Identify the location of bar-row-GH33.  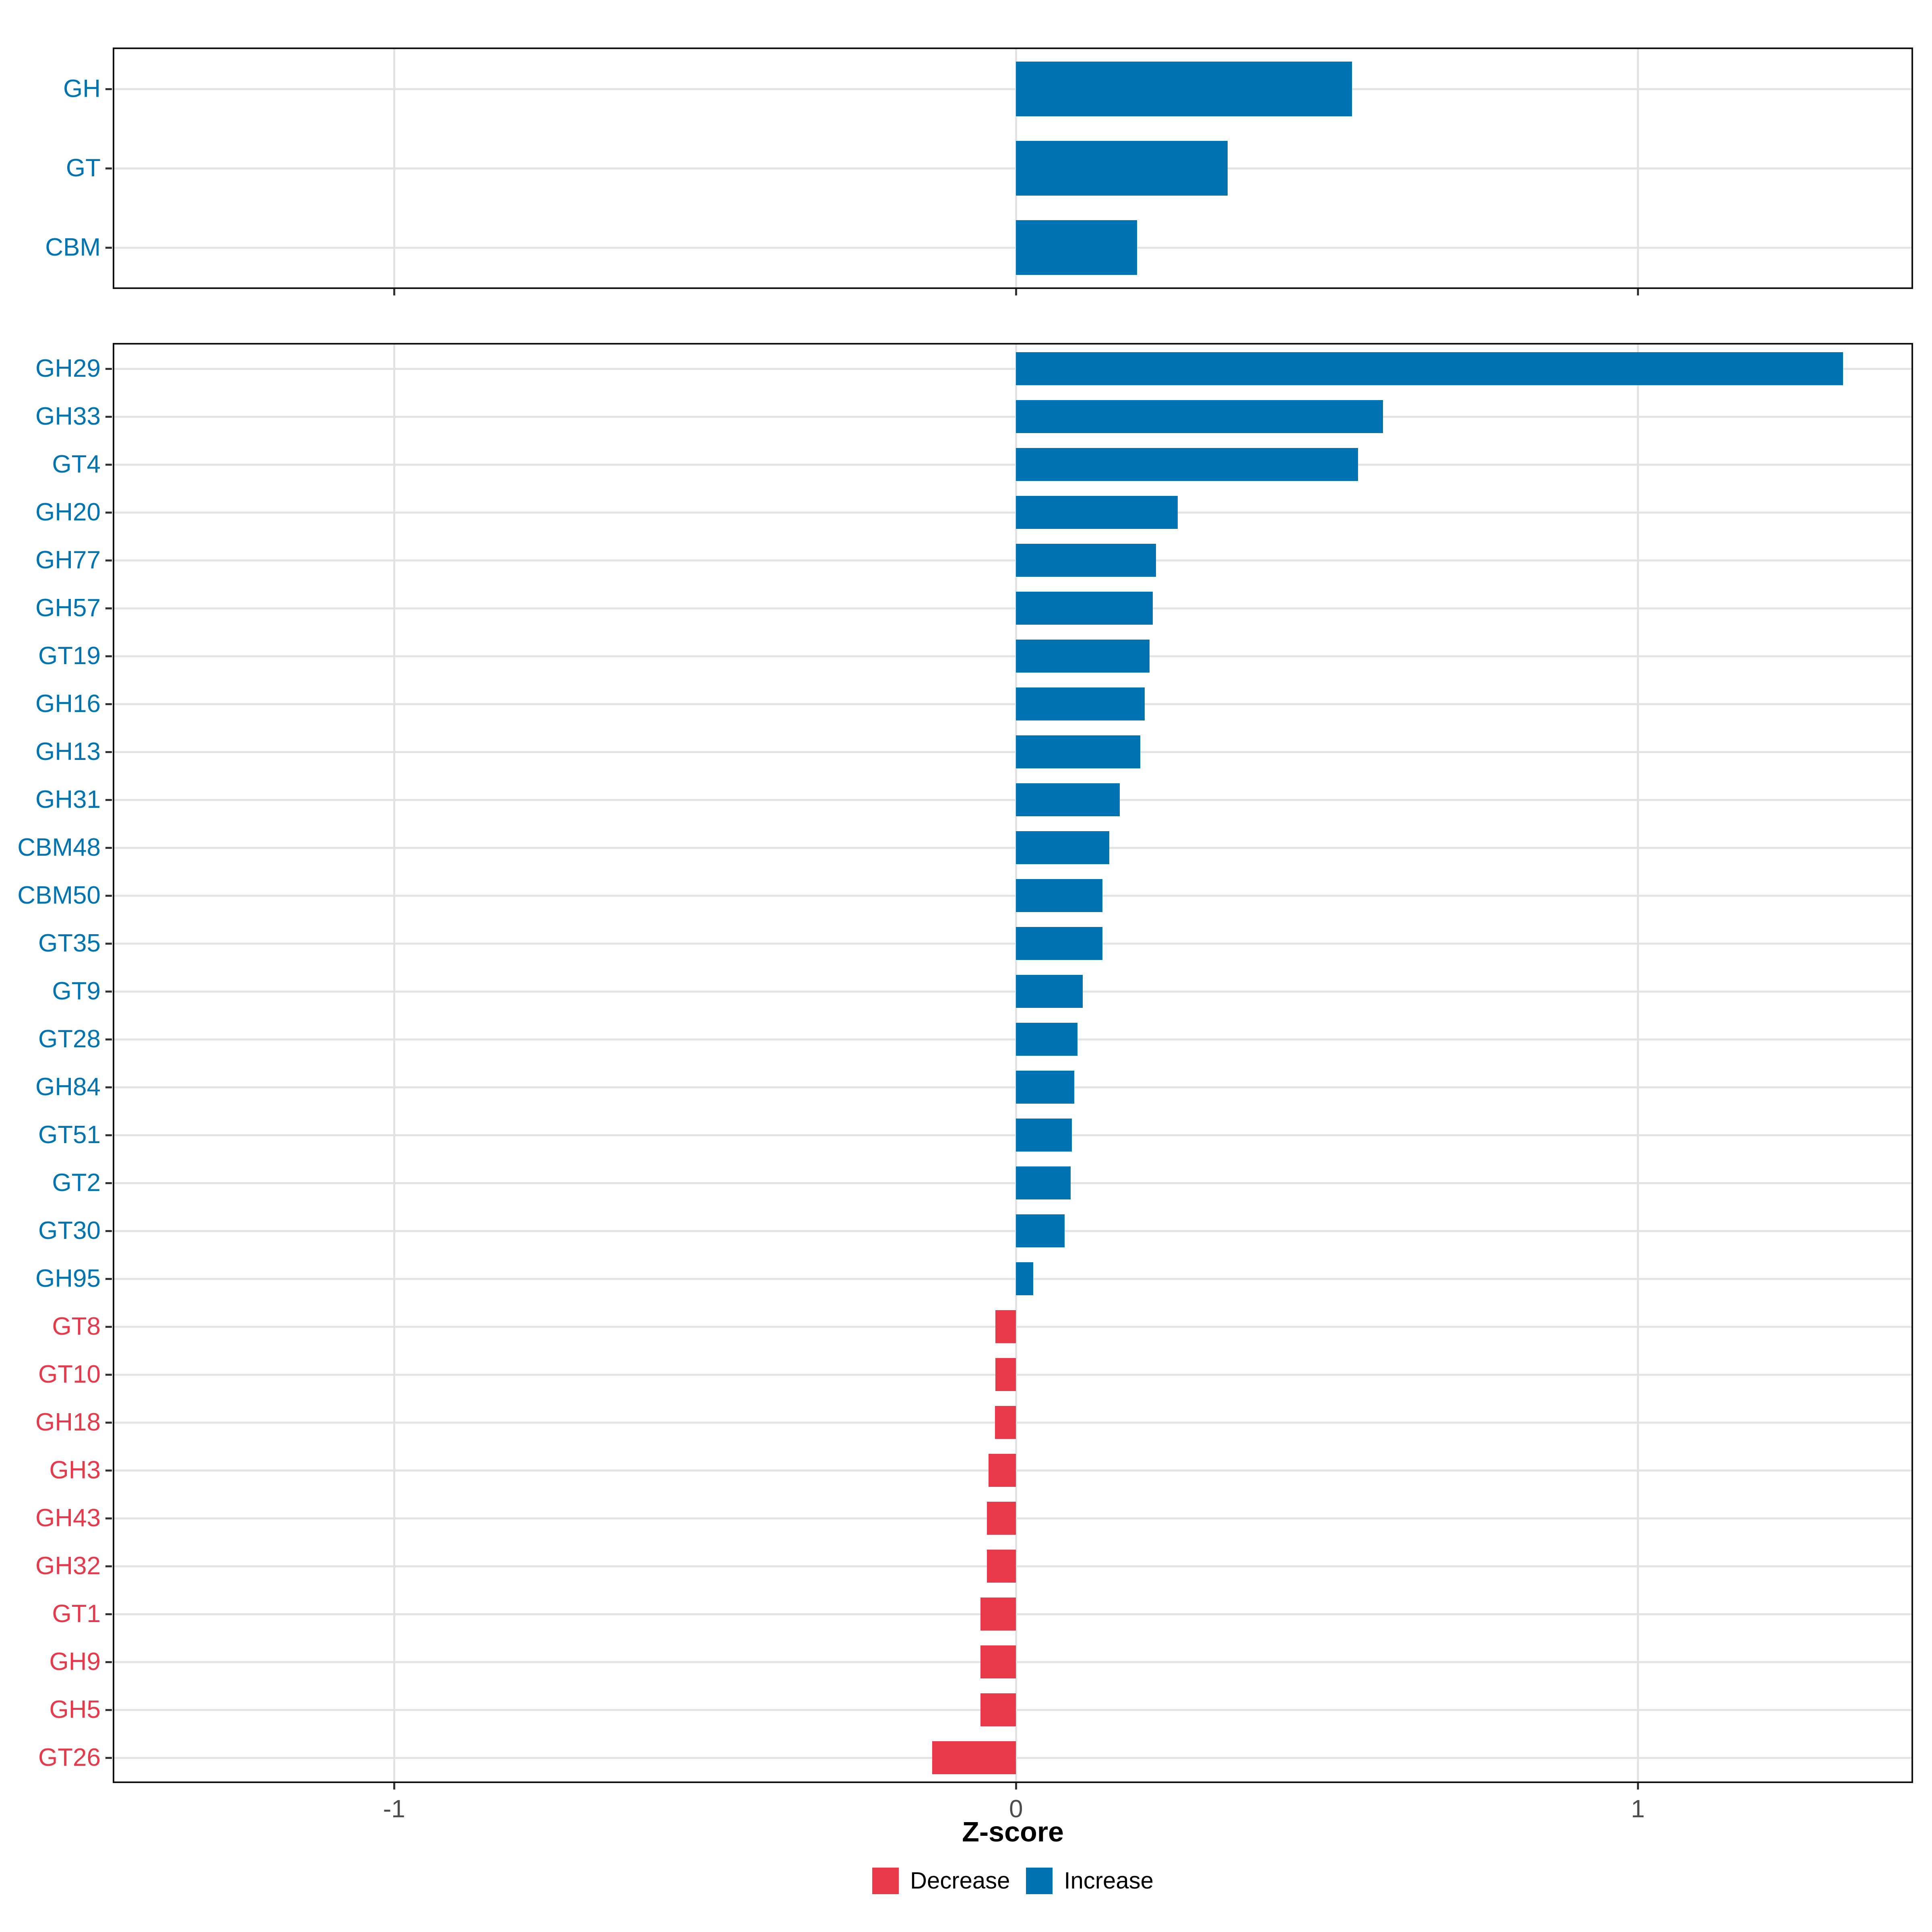
(1012, 416).